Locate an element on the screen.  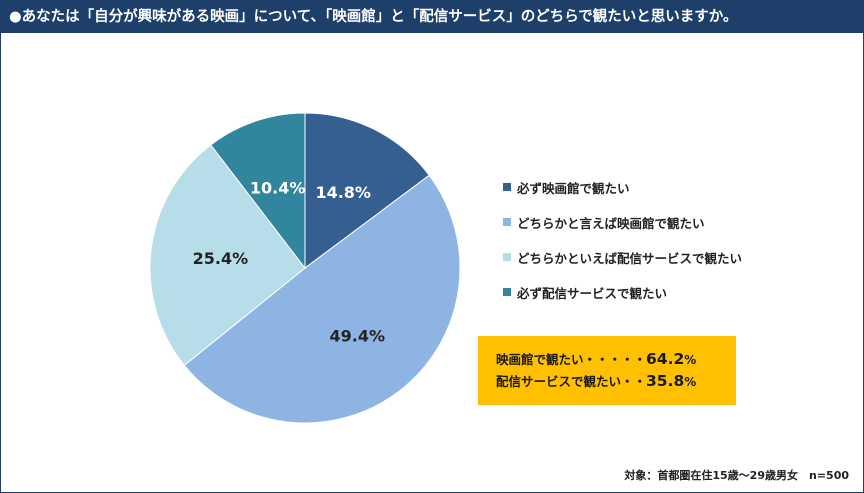
legend-item-1: 必ず映画館で観たい is located at coordinates (622, 187).